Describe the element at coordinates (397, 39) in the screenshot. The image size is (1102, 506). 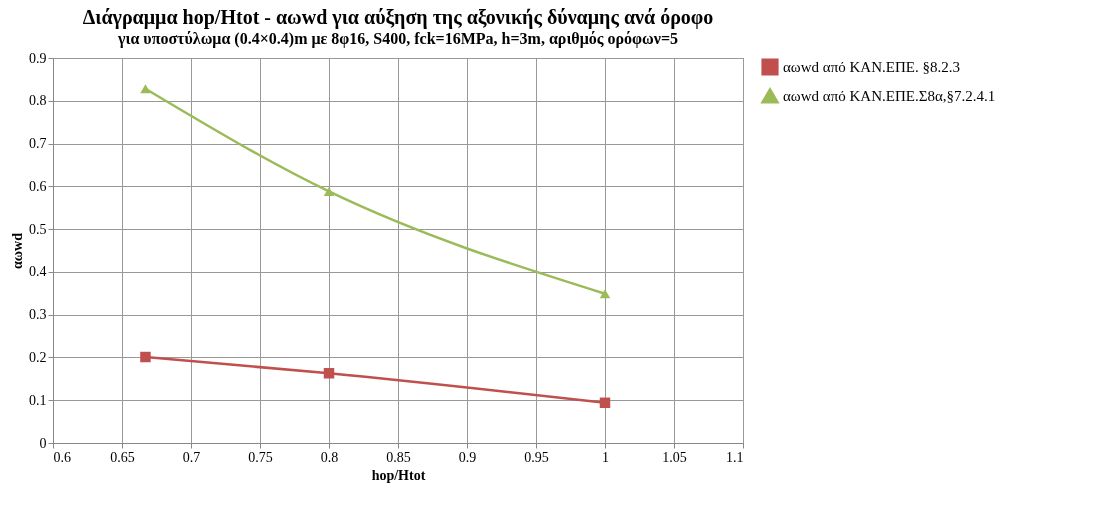
I see `chart-subtitle: για υποστύλωμα (0.4×0.4)m με 8φ16, S400, fck=16MPa, h=3m, αριθμός ορόφων=5` at that location.